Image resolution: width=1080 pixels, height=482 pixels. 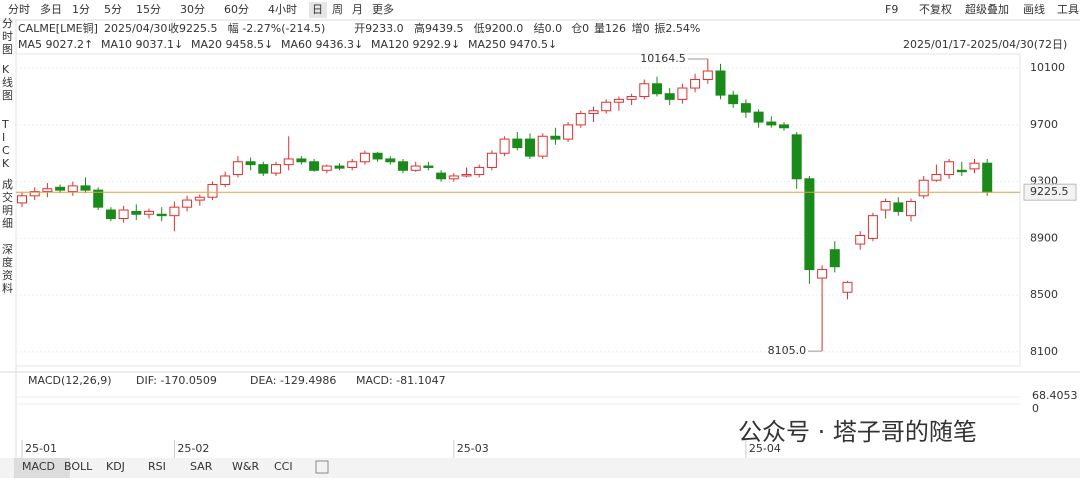 What do you see at coordinates (987, 9) in the screenshot?
I see `toolbar-button: 超级叠加` at bounding box center [987, 9].